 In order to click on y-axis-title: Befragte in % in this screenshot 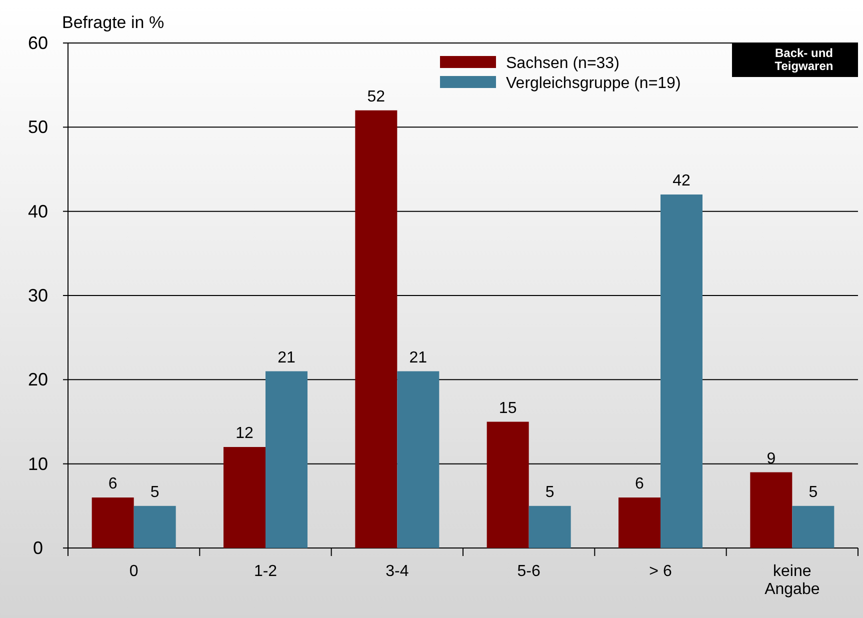, I will do `click(113, 22)`.